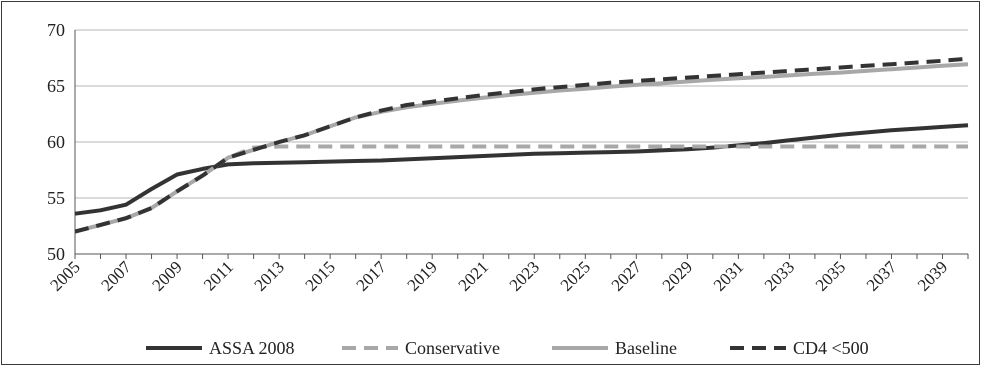 The height and width of the screenshot is (368, 983). Describe the element at coordinates (882, 276) in the screenshot. I see `x-tick-label: 2037` at that location.